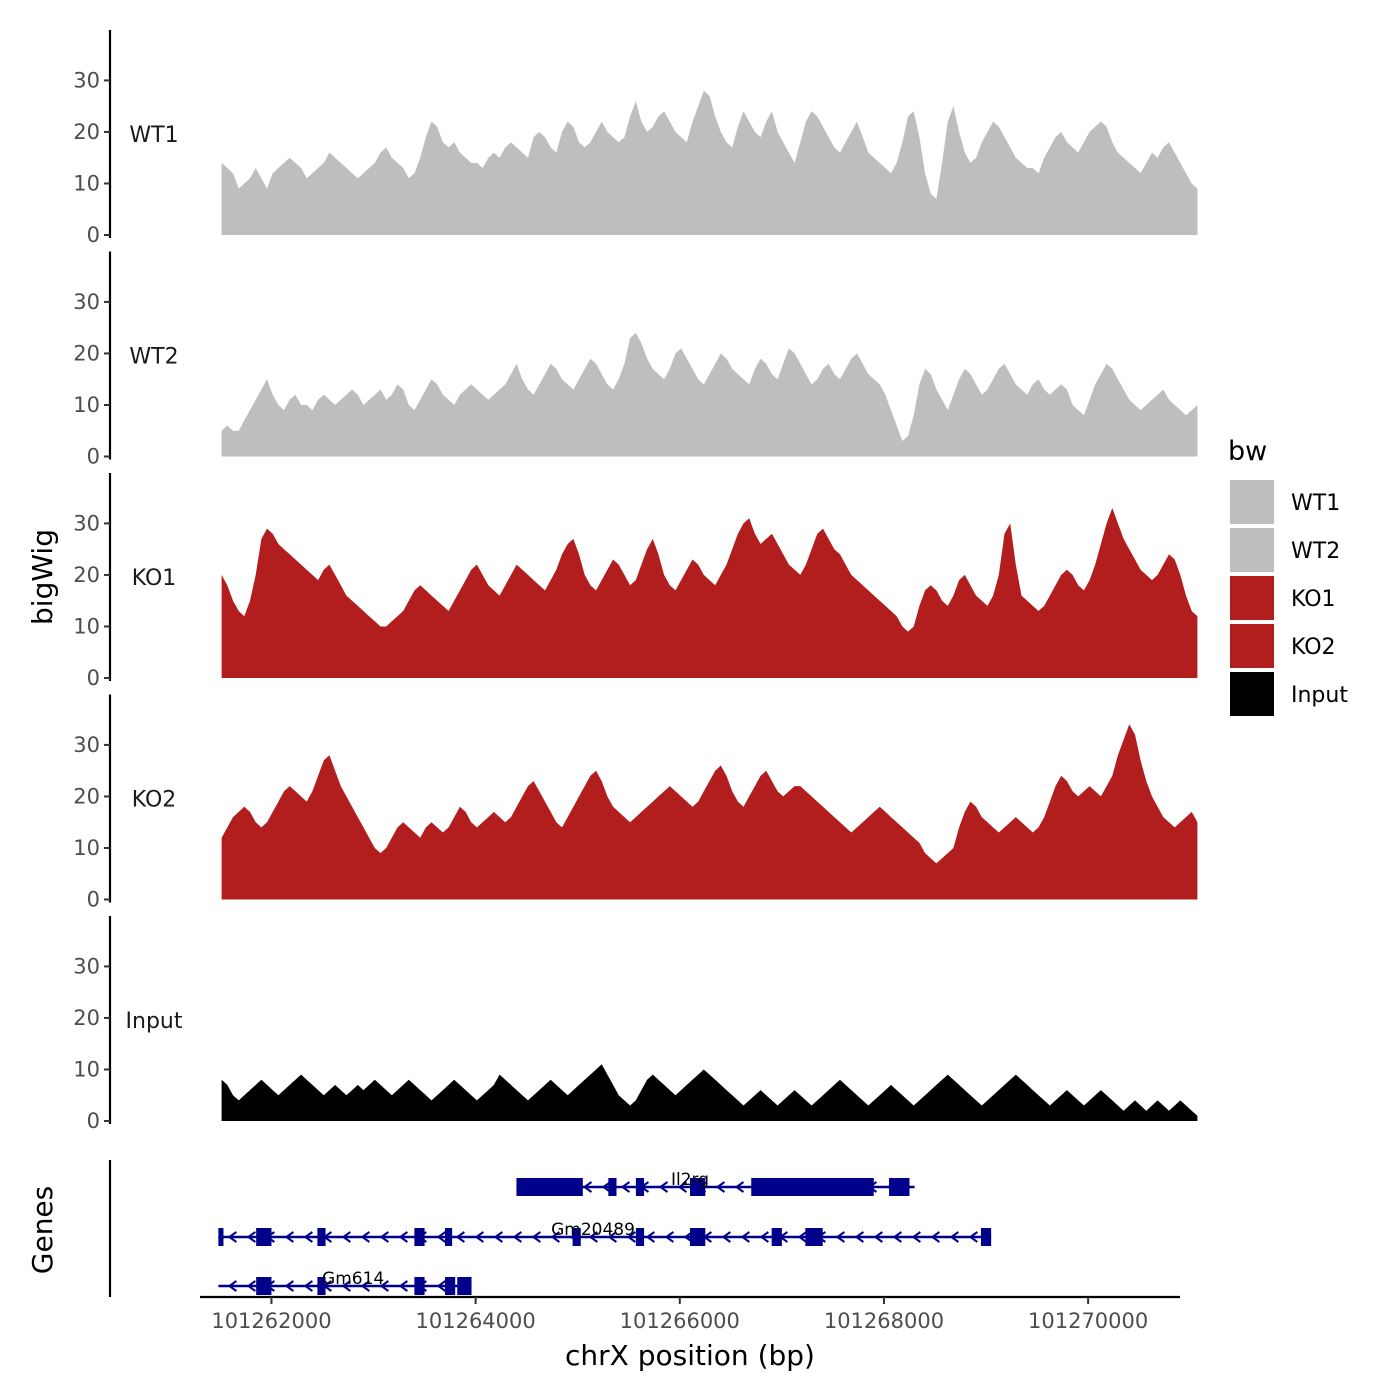 The width and height of the screenshot is (1400, 1400). I want to click on track-wt2: 0 10 20 30 WT2, so click(635, 360).